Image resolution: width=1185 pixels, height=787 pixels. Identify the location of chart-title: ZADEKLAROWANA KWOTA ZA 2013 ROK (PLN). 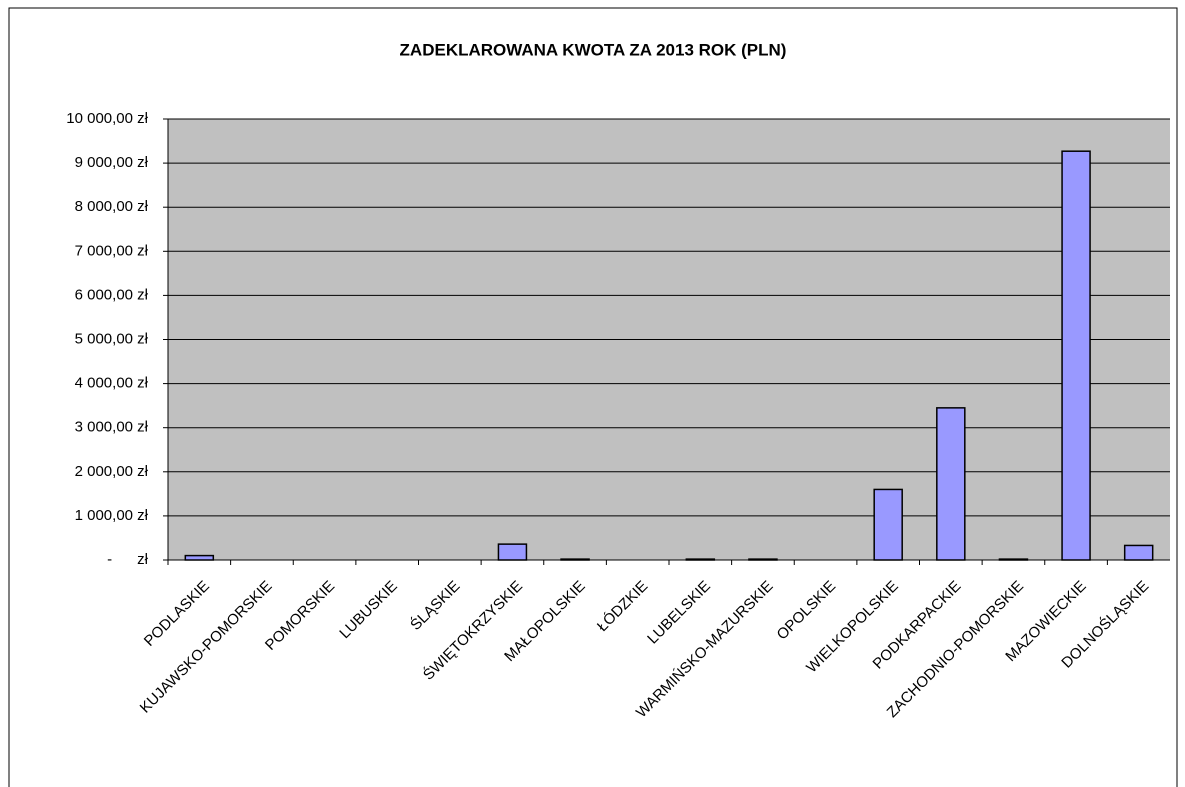
(593, 49).